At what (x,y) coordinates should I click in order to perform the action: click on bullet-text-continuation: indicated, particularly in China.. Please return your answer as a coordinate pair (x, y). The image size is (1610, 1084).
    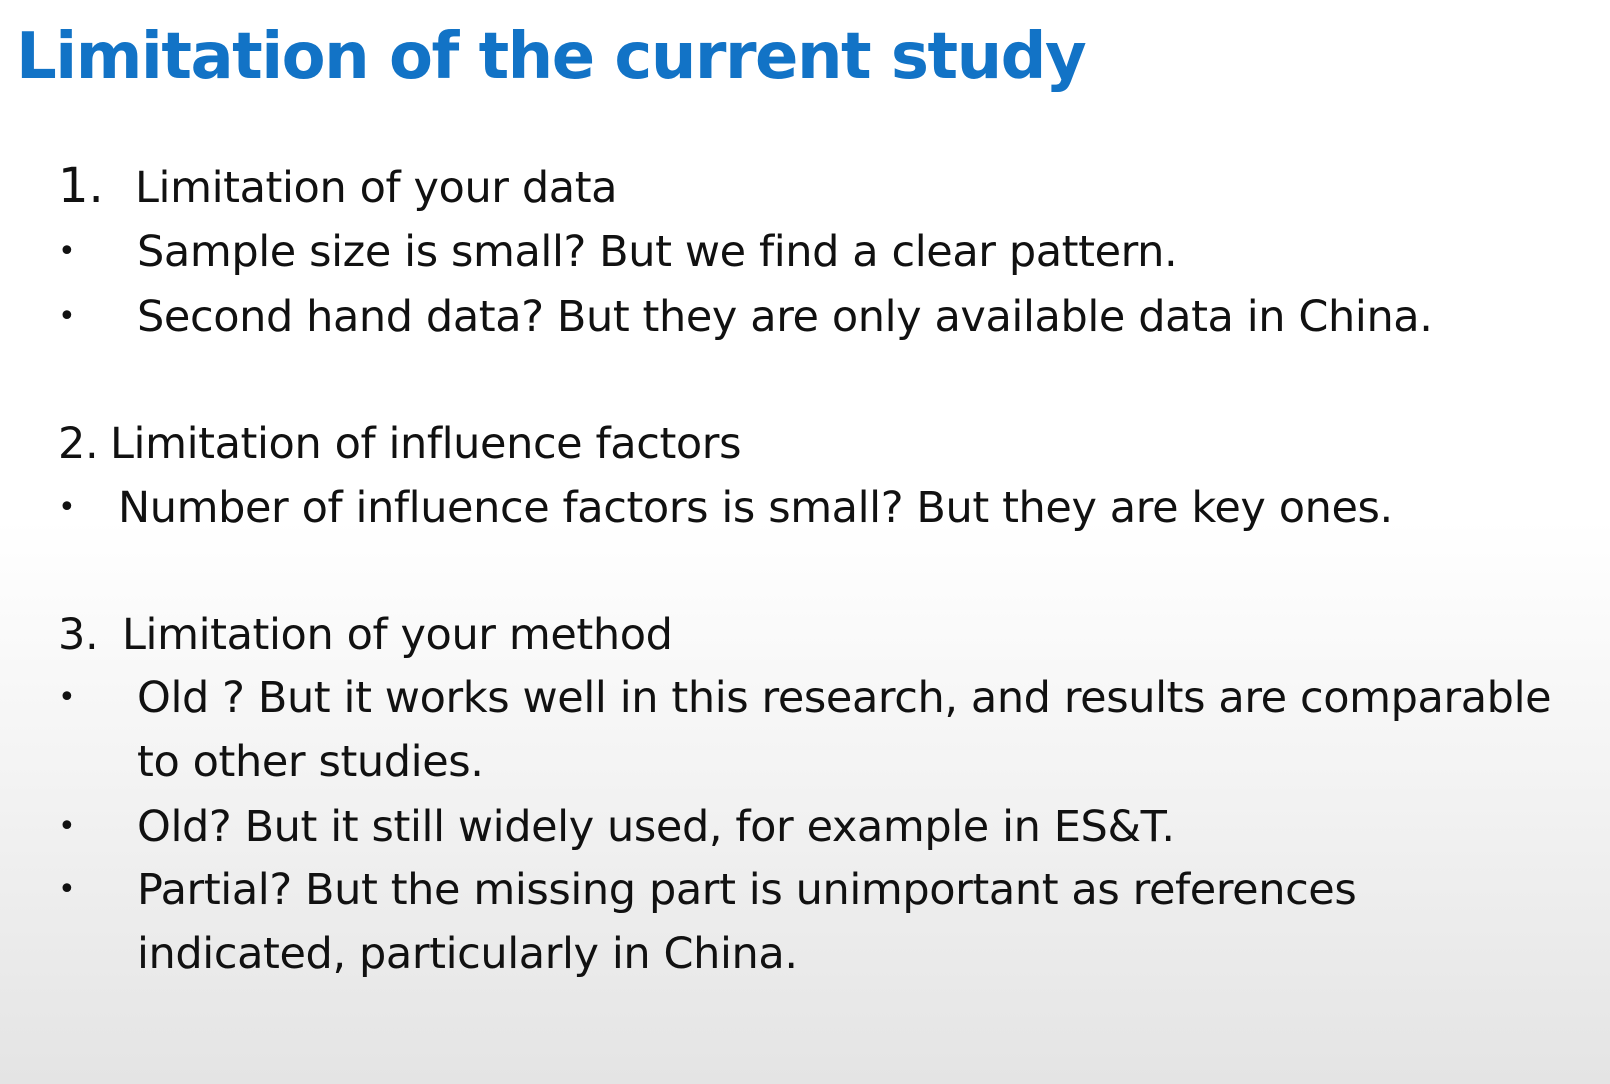
    Looking at the image, I should click on (467, 954).